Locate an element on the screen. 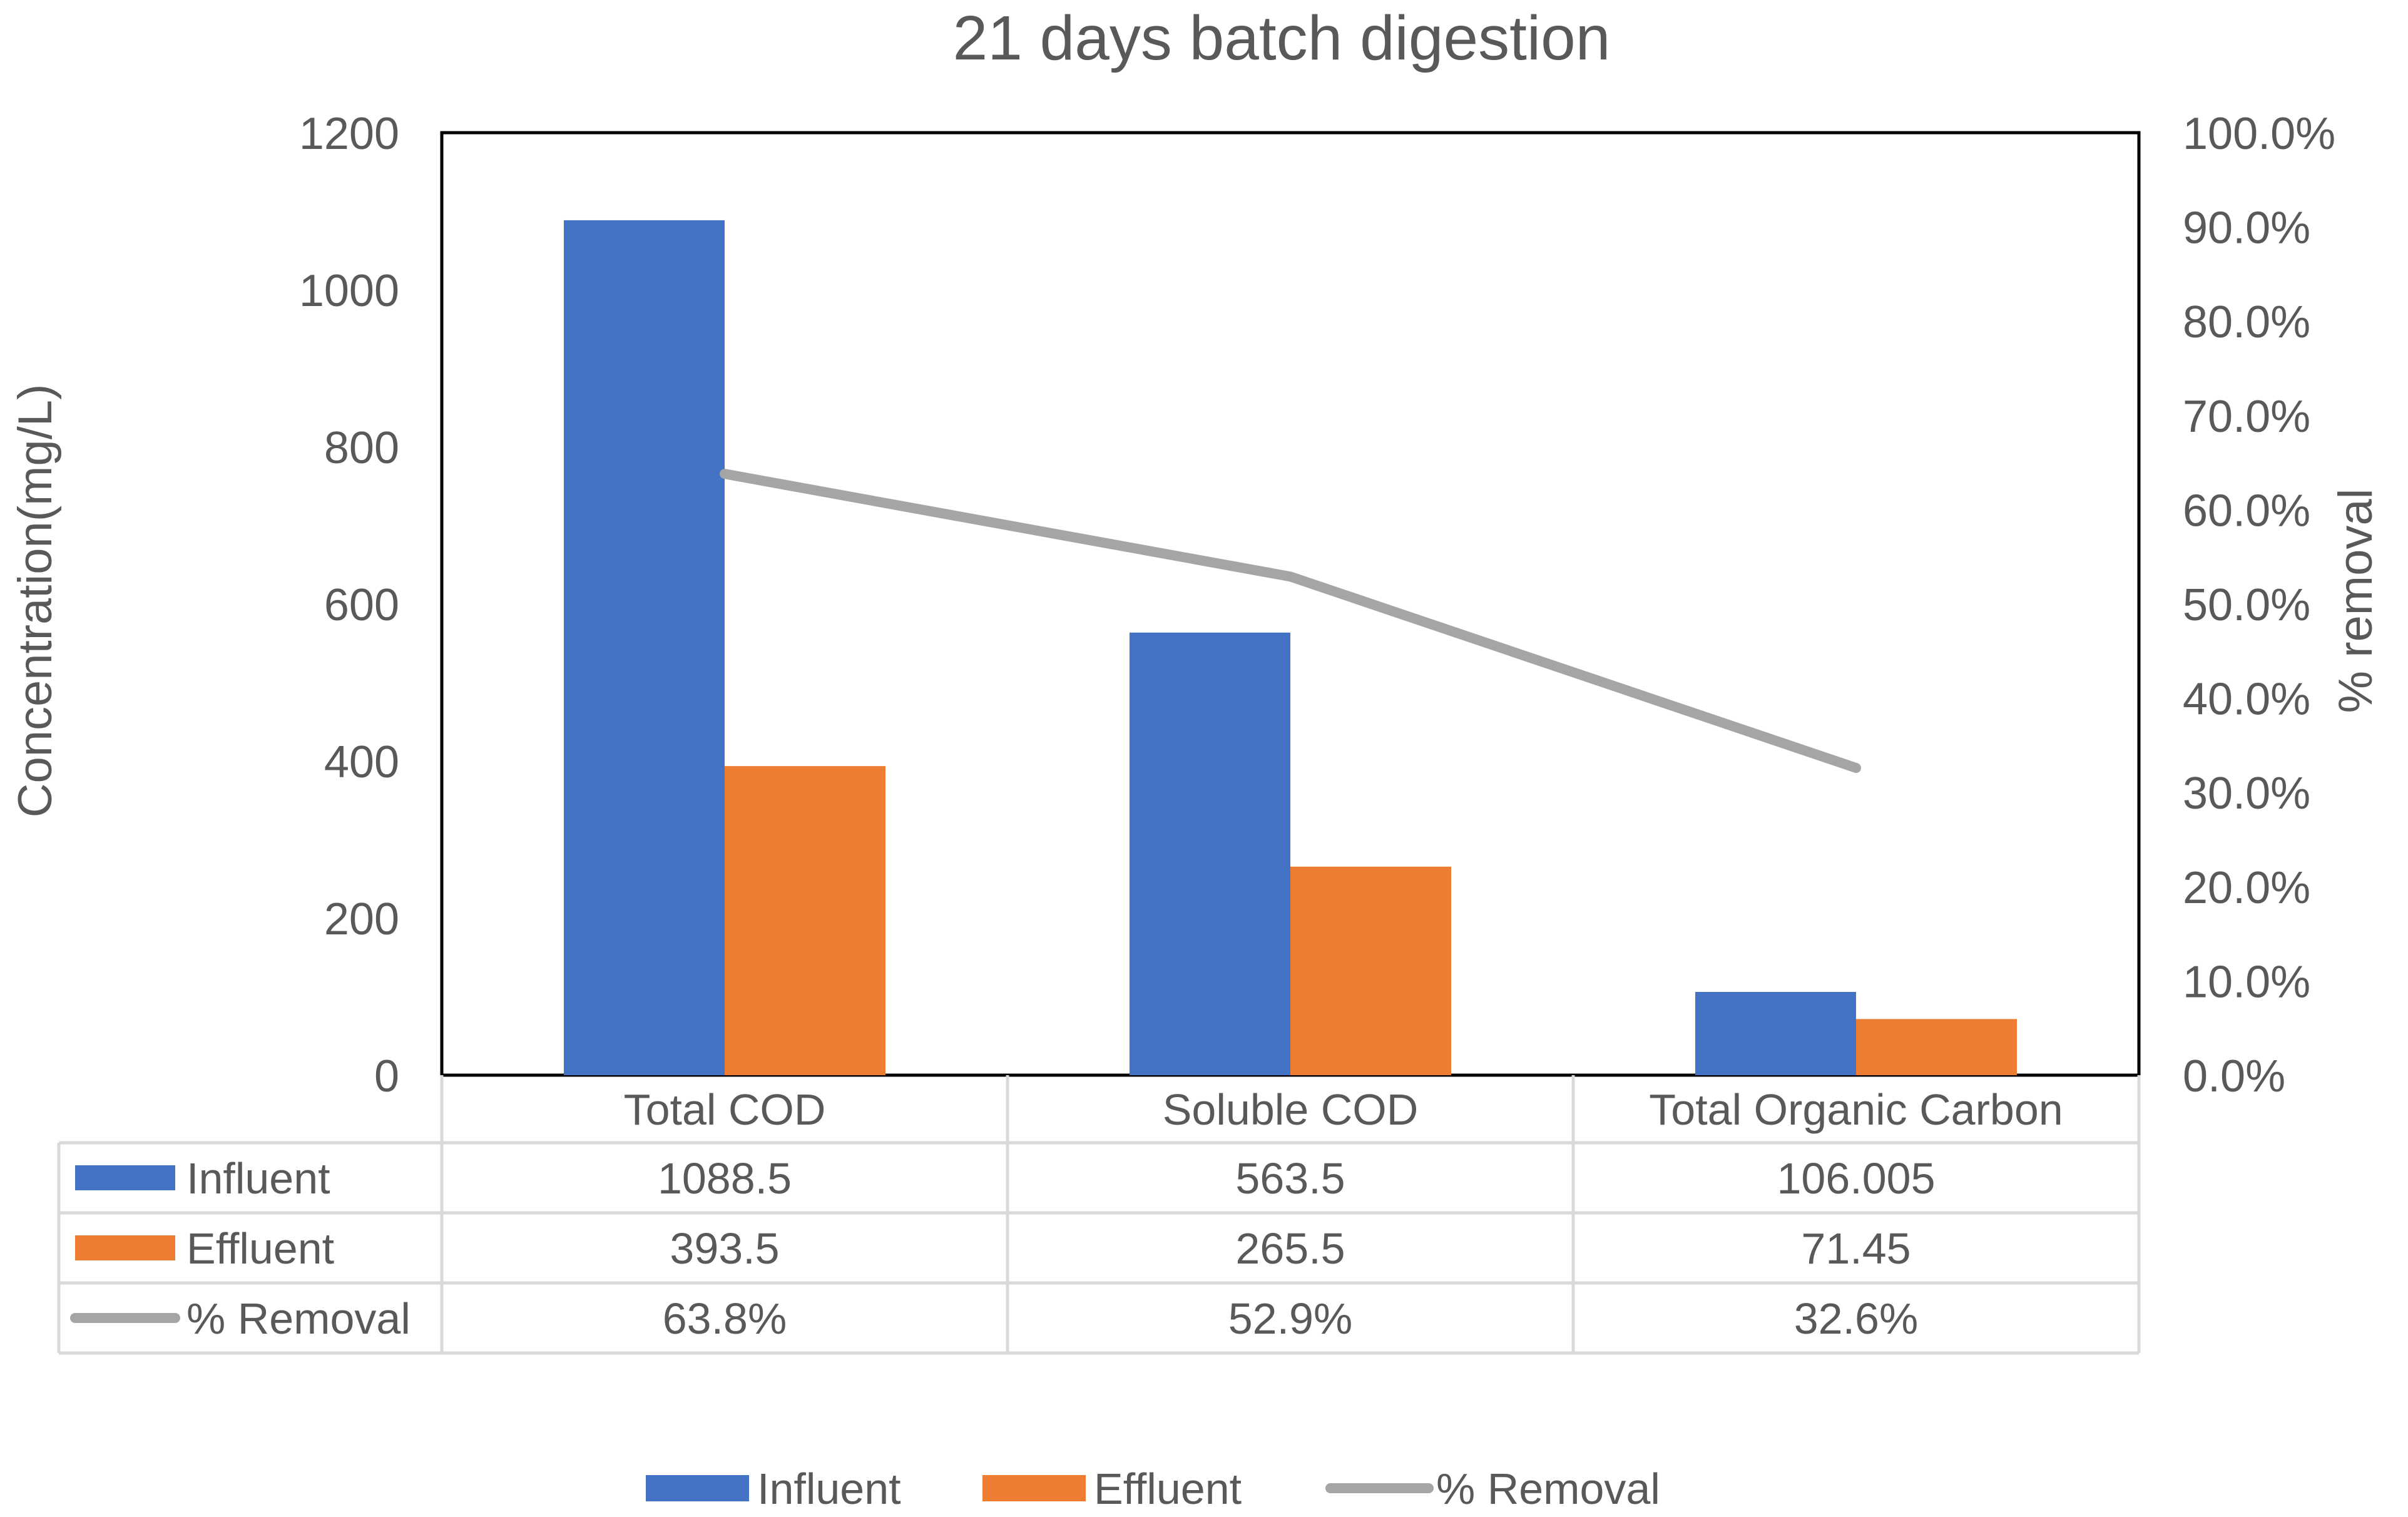 The image size is (2408, 1517). y2-tick-label: 40.0% is located at coordinates (2246, 700).